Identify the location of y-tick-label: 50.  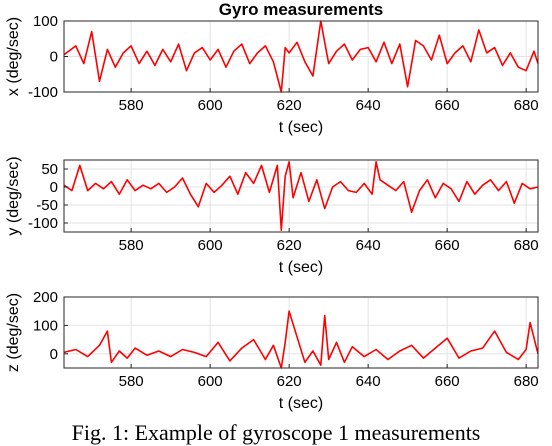
(49, 169).